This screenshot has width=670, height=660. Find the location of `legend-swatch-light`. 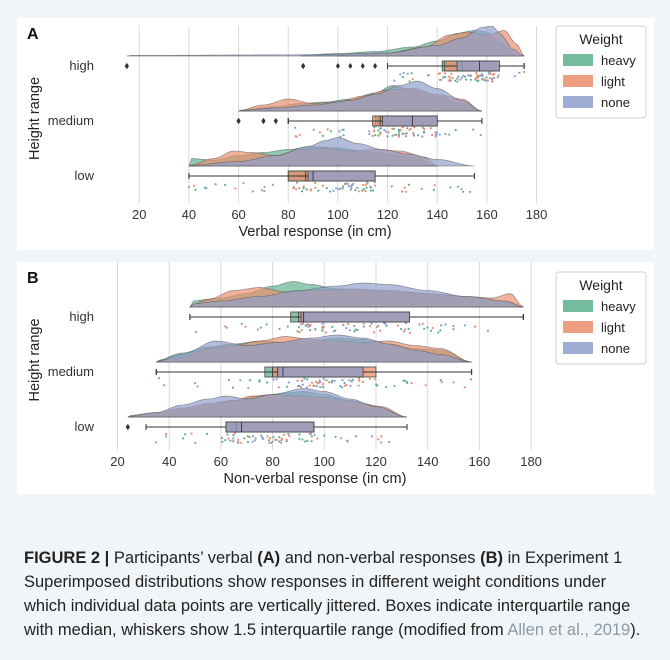

legend-swatch-light is located at coordinates (578, 327).